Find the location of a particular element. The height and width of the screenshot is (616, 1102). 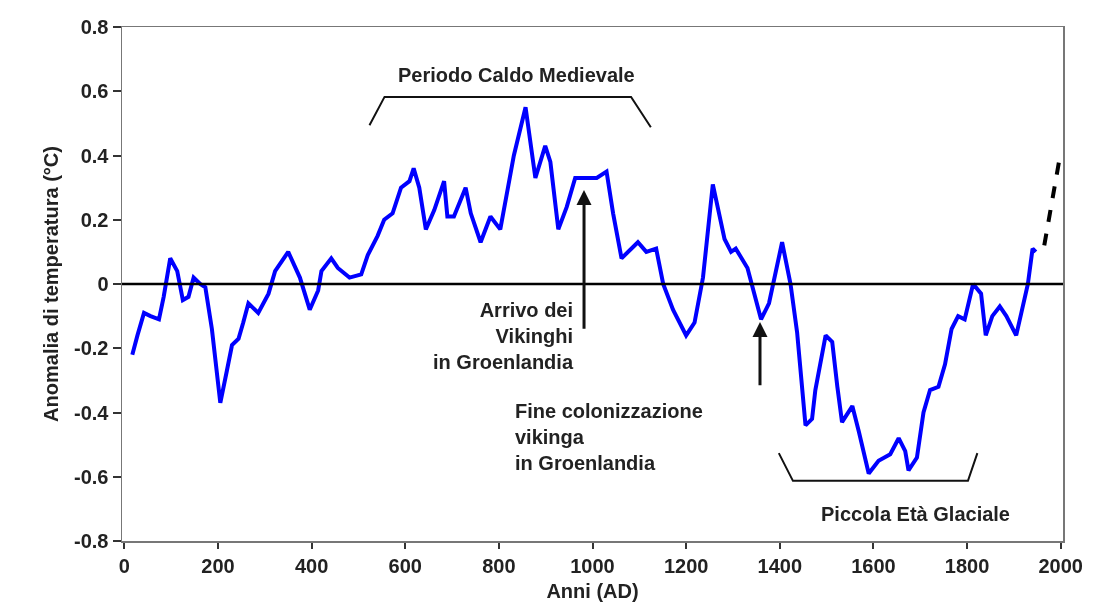

x-tick-label: 600 is located at coordinates (405, 565).